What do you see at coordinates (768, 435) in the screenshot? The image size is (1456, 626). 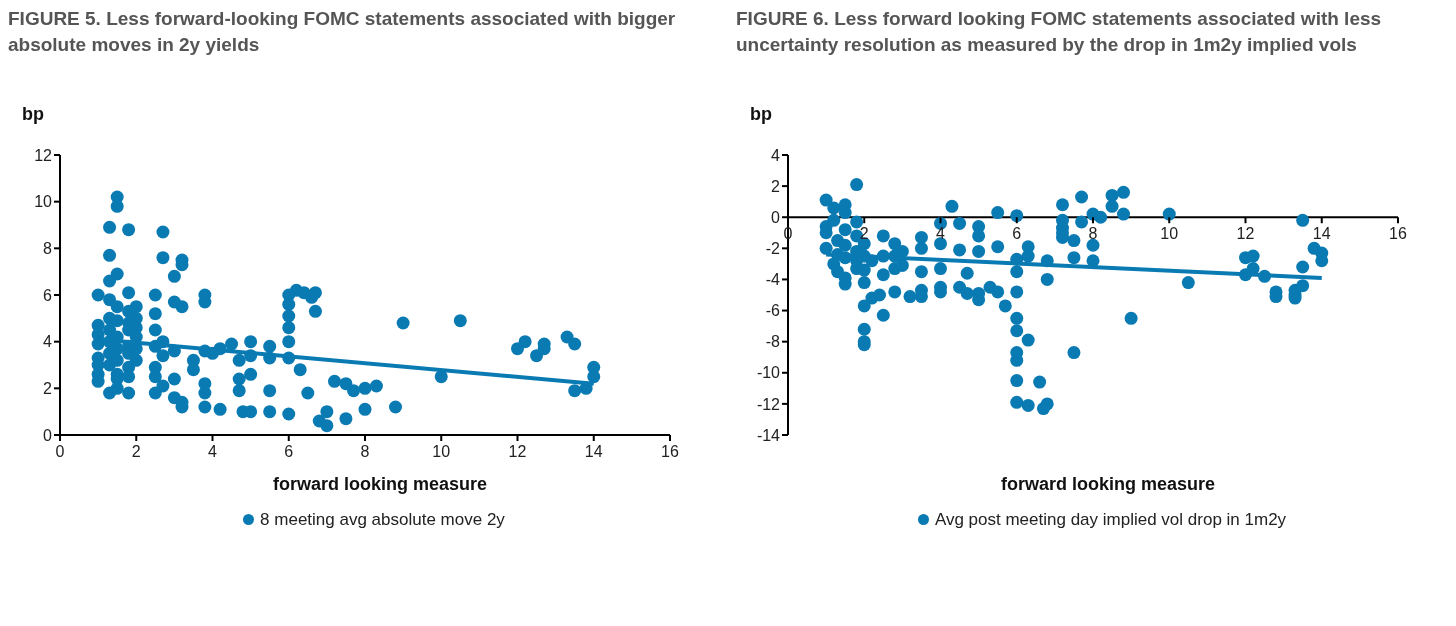 I see `y-tick-label: -14` at bounding box center [768, 435].